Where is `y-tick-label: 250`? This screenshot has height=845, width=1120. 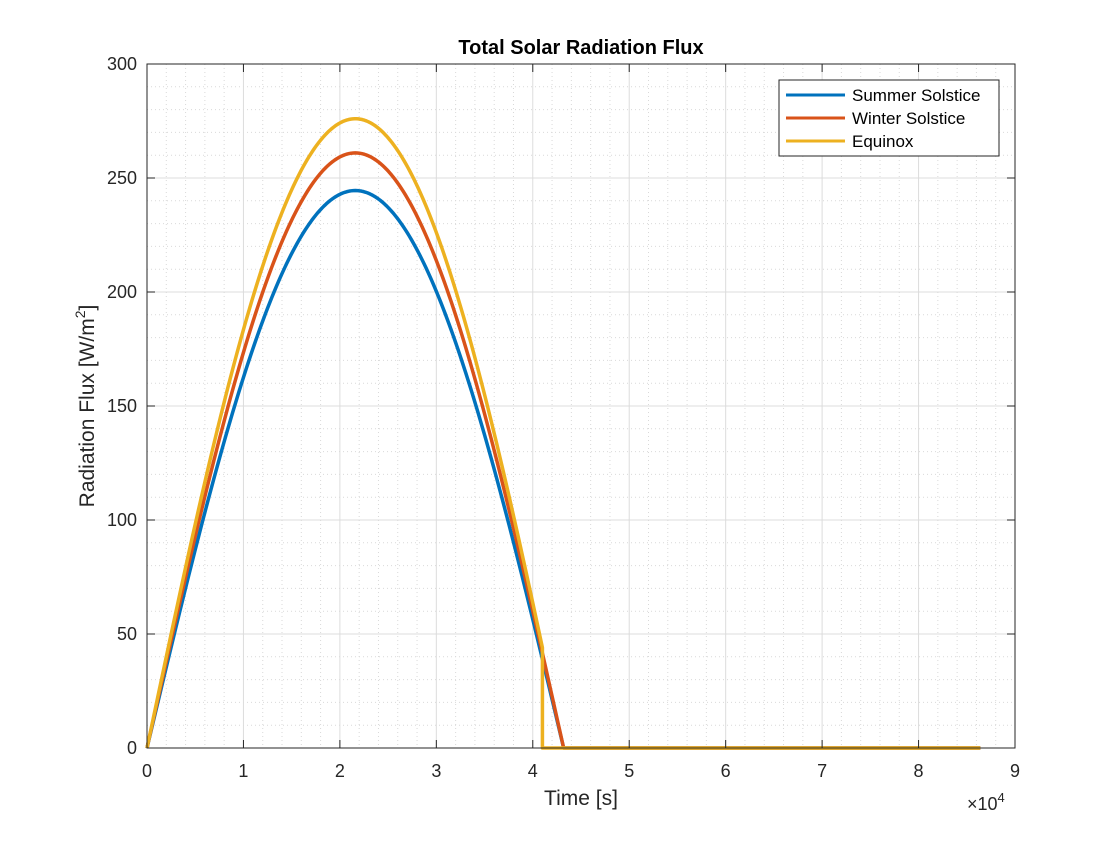 y-tick-label: 250 is located at coordinates (122, 178).